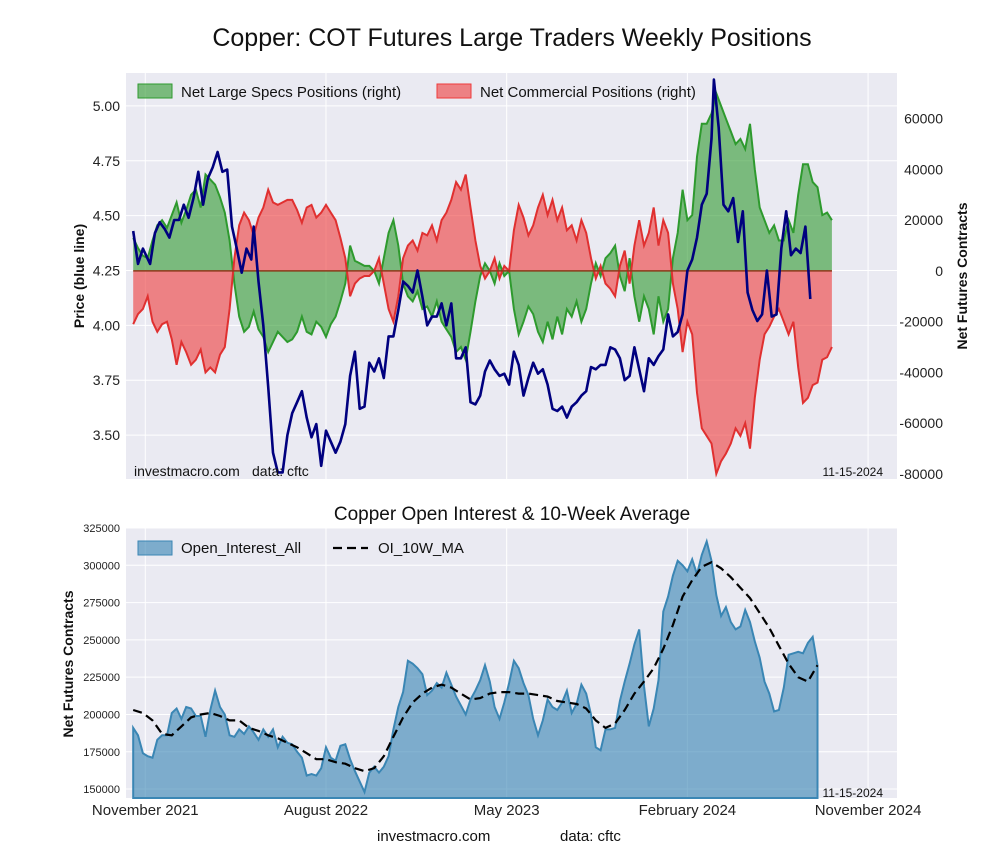 This screenshot has height=860, width=1000. What do you see at coordinates (101, 641) in the screenshot?
I see `bottom-y-tick-label: 250000` at bounding box center [101, 641].